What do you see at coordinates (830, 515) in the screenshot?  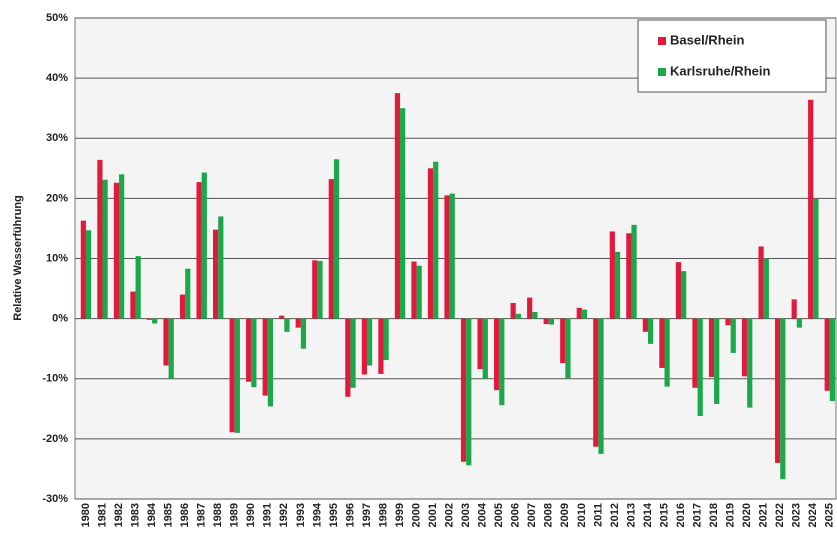 I see `x-tick-label: 2025` at bounding box center [830, 515].